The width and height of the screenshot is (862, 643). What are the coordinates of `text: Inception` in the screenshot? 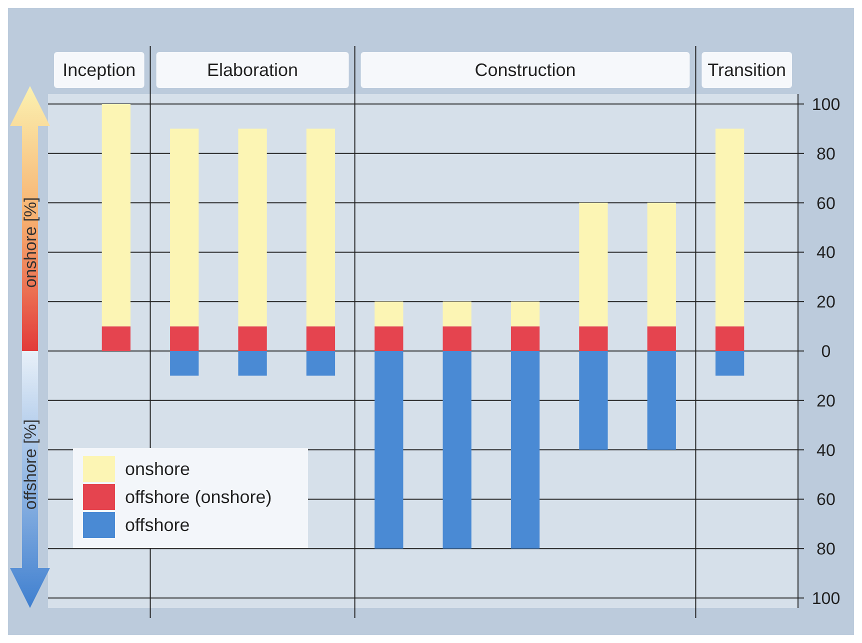 It's located at (99, 70).